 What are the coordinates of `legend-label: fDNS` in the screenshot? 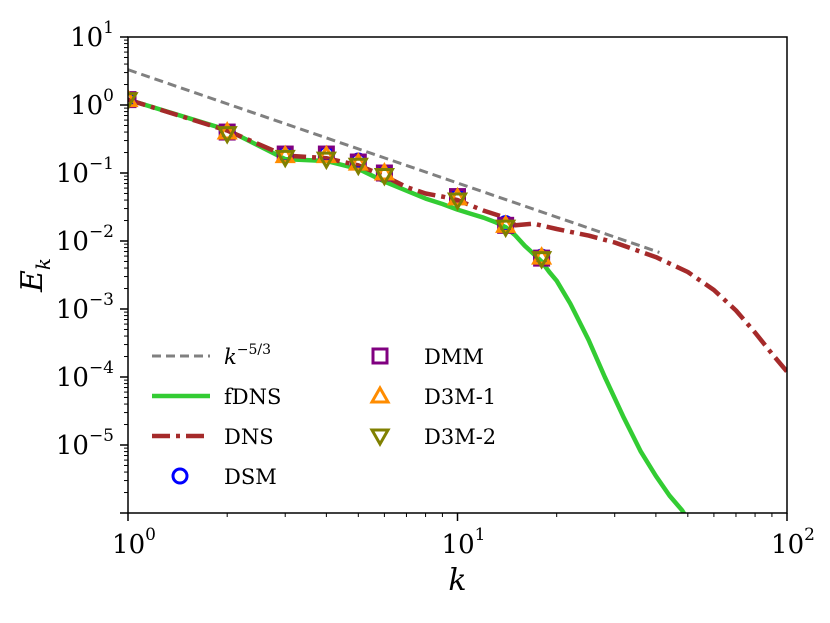 It's located at (252, 397).